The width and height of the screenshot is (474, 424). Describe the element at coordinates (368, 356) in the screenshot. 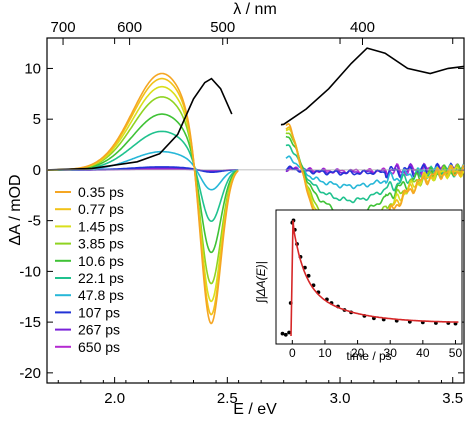

I see `inset-x-axis-title: time / ps` at that location.